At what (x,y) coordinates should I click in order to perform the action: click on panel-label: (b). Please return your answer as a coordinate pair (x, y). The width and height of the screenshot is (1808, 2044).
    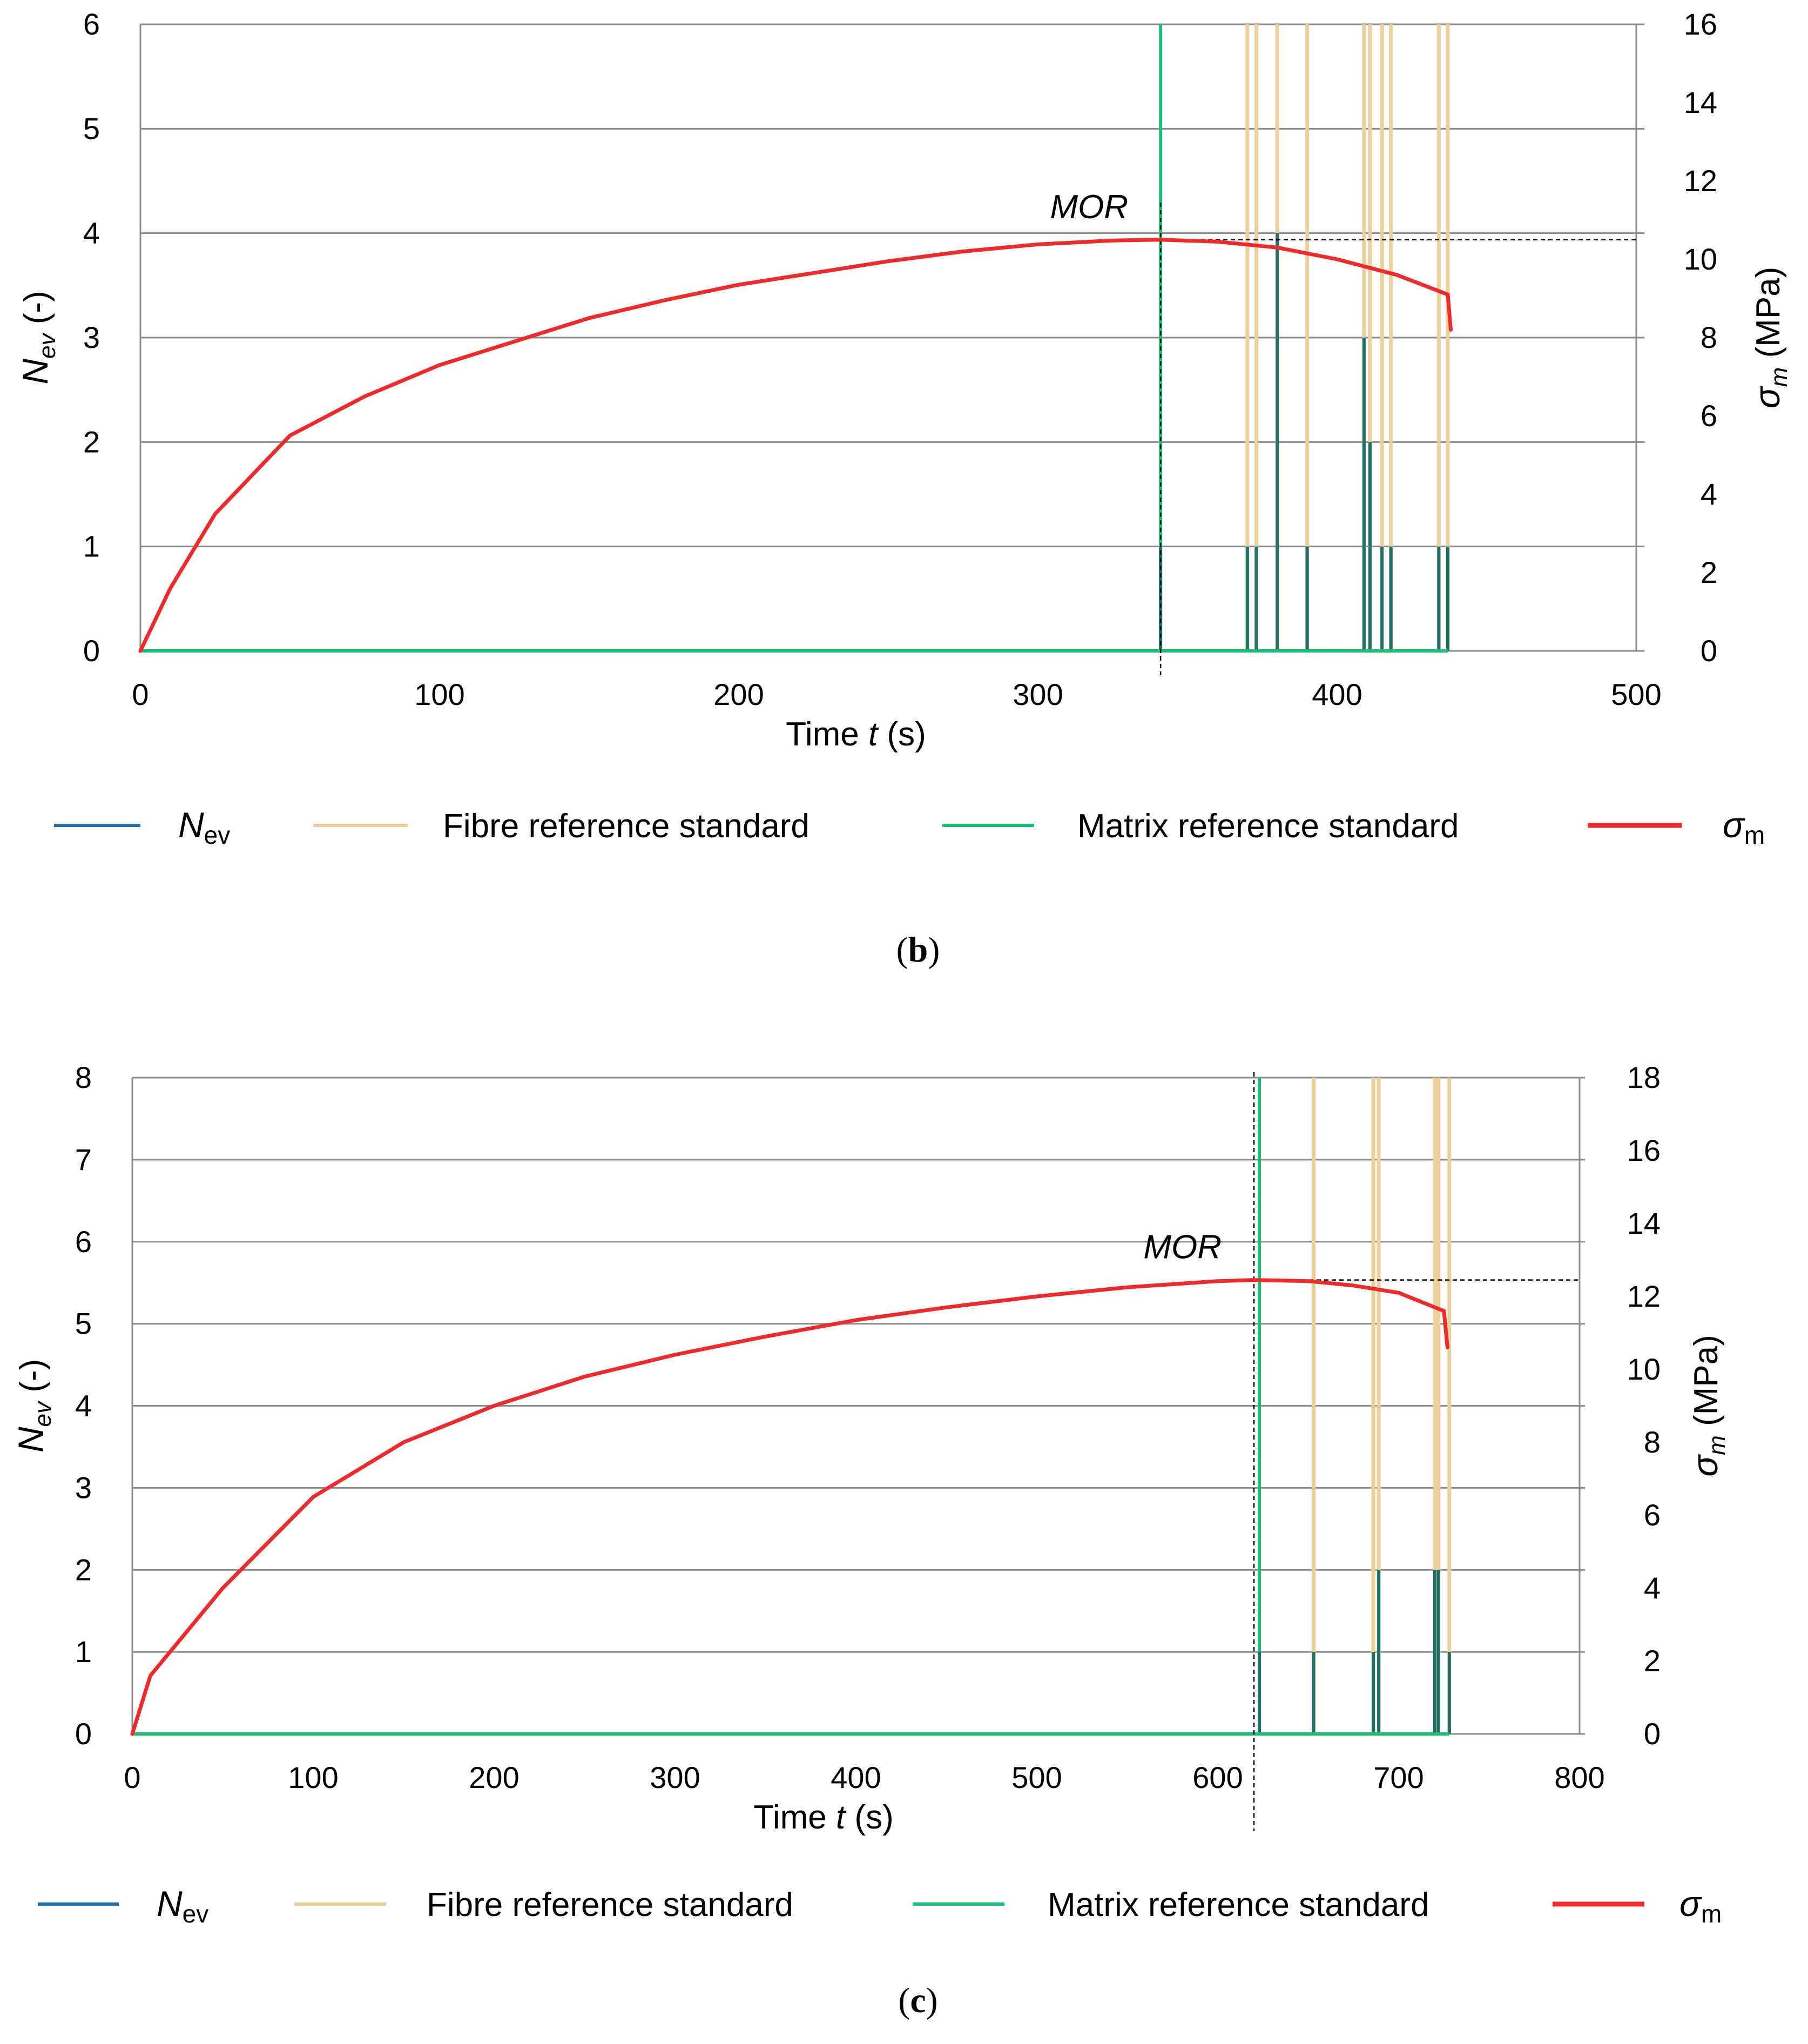
    Looking at the image, I should click on (918, 950).